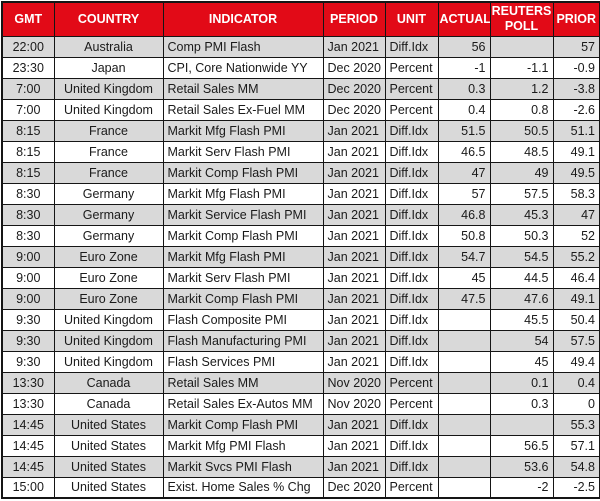 This screenshot has width=600, height=501. I want to click on cell-actual: 56, so click(464, 46).